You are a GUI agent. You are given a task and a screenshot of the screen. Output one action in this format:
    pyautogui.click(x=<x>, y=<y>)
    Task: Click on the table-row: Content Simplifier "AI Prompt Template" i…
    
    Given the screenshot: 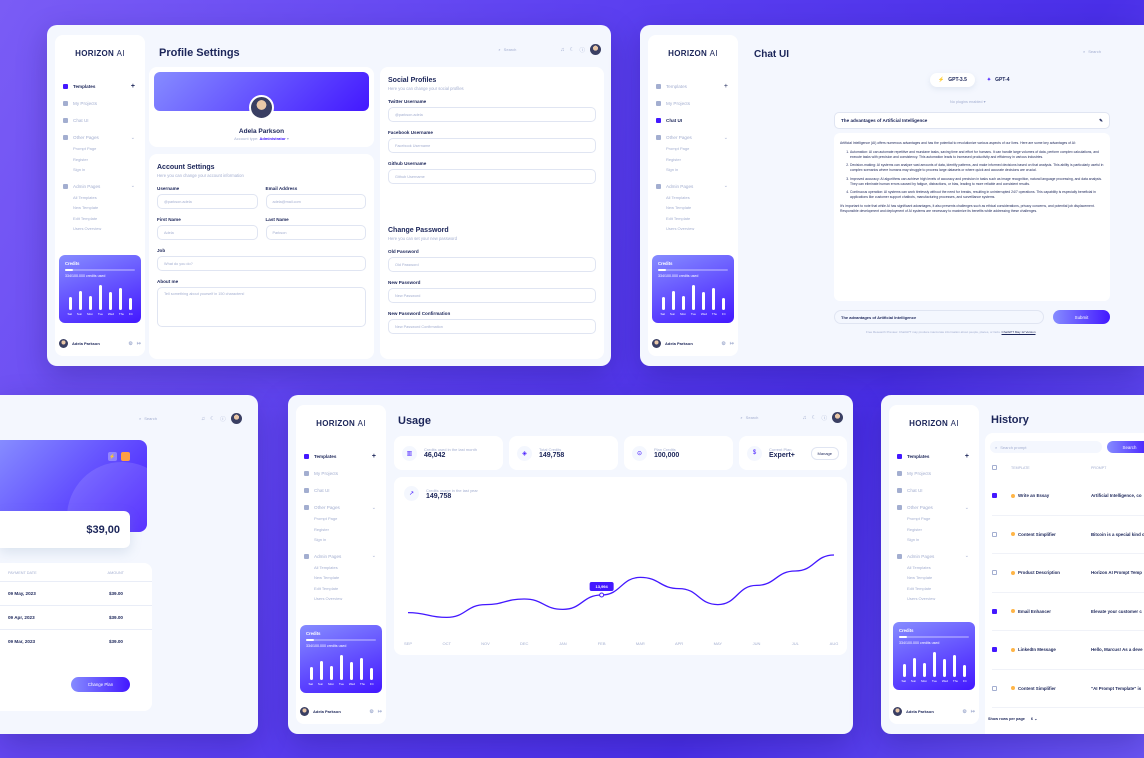 What is the action you would take?
    pyautogui.click(x=1068, y=689)
    